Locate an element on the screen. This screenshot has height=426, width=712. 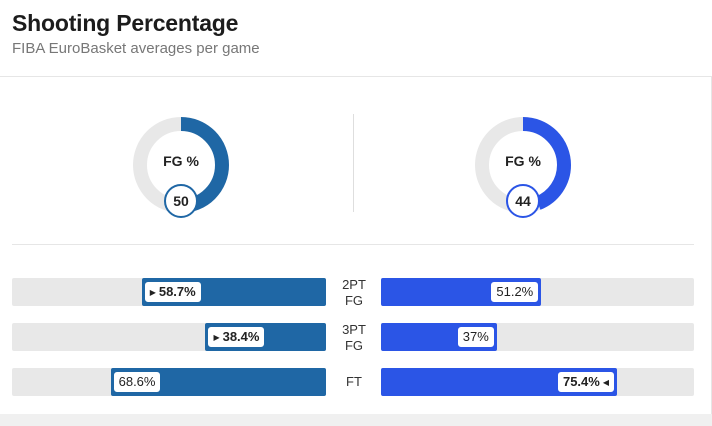
fg-donut-right-value: 44 is located at coordinates (523, 201).